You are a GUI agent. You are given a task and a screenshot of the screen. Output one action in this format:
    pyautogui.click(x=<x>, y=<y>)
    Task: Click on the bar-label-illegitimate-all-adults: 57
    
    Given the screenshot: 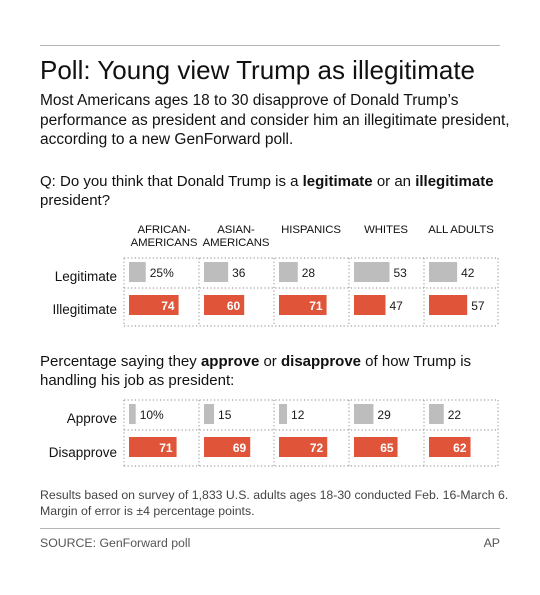 What is the action you would take?
    pyautogui.click(x=478, y=306)
    